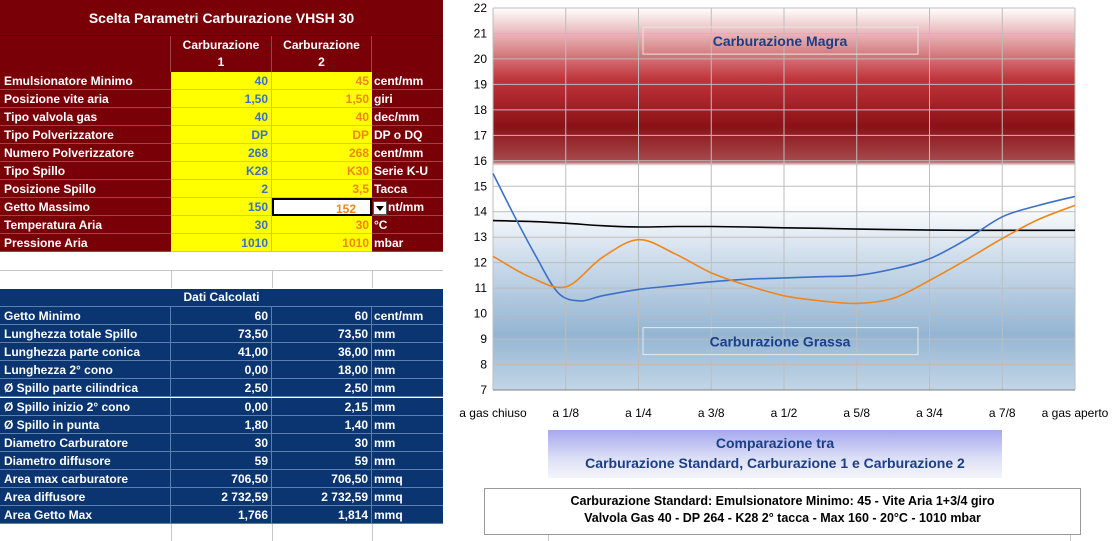 This screenshot has width=1117, height=541. Describe the element at coordinates (322, 207) in the screenshot. I see `param-value-carb2: 152` at that location.